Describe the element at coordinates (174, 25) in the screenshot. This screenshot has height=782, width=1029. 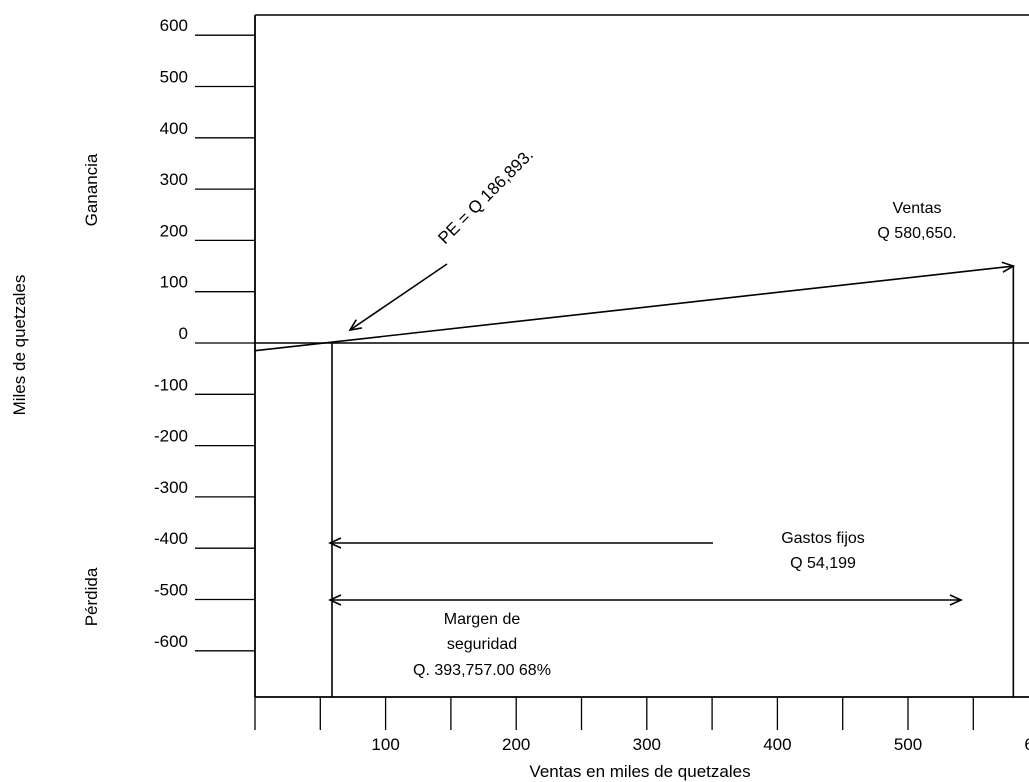
I see `y-tick-label: 600` at that location.